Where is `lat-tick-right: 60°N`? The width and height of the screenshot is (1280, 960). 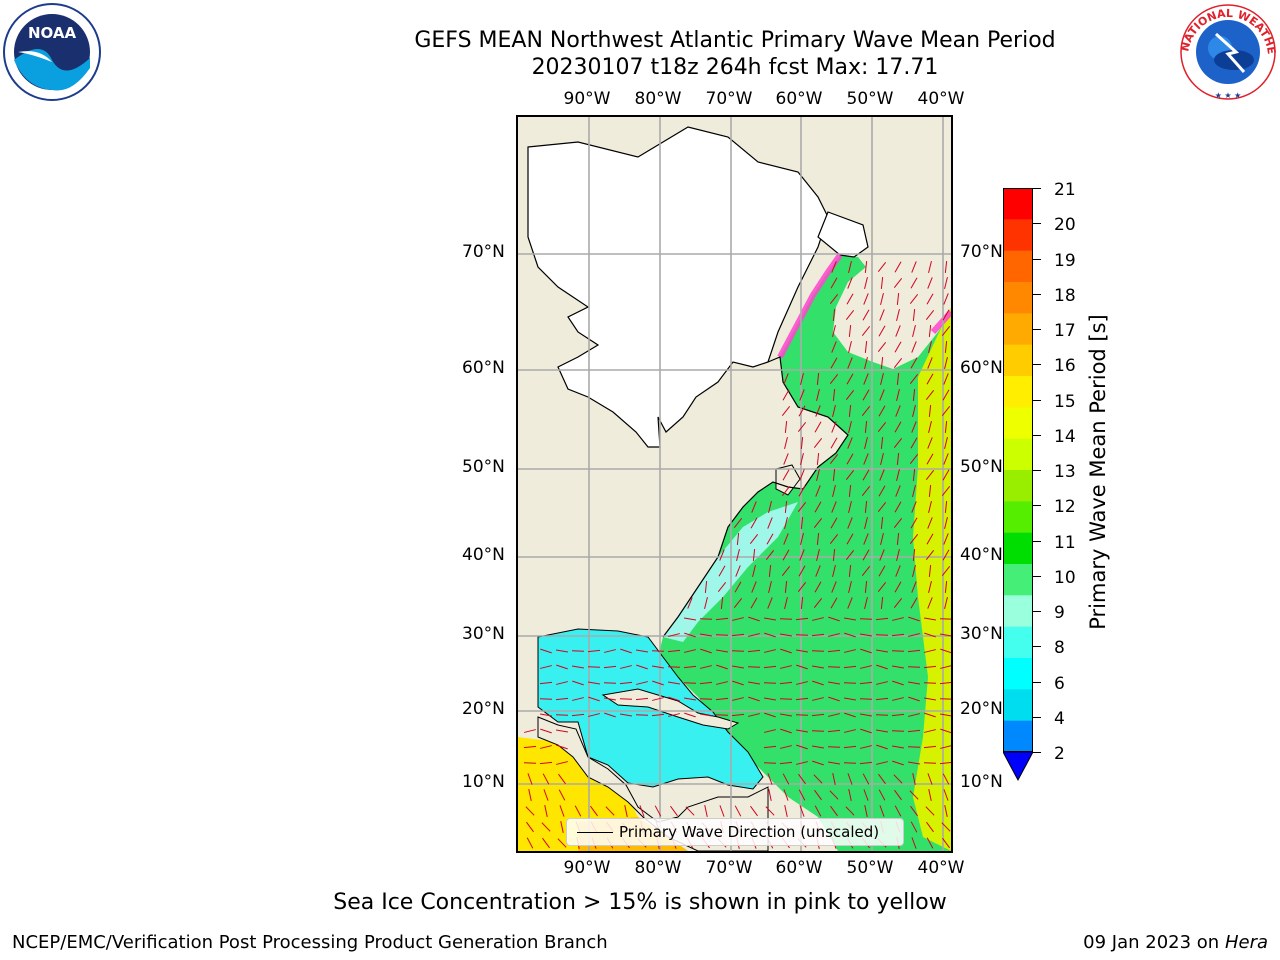
lat-tick-right: 60°N is located at coordinates (981, 368).